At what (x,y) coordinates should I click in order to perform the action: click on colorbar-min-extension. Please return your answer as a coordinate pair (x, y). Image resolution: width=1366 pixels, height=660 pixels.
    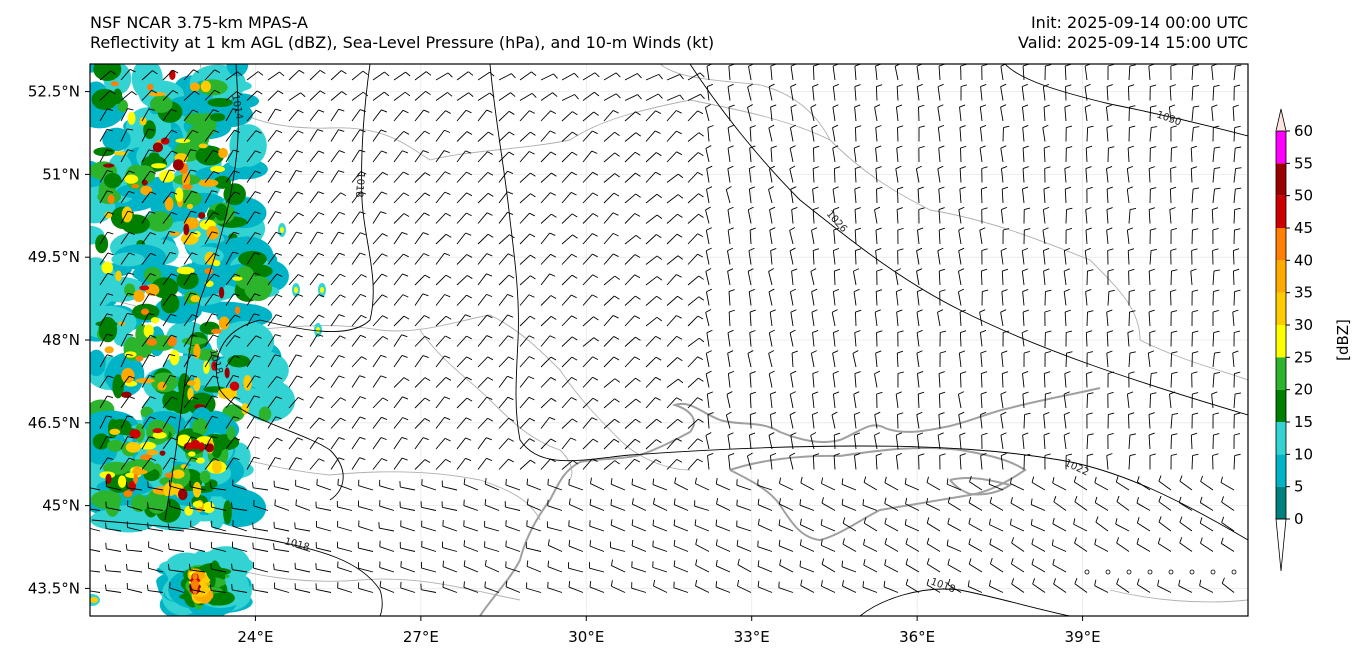
    Looking at the image, I should click on (1281, 545).